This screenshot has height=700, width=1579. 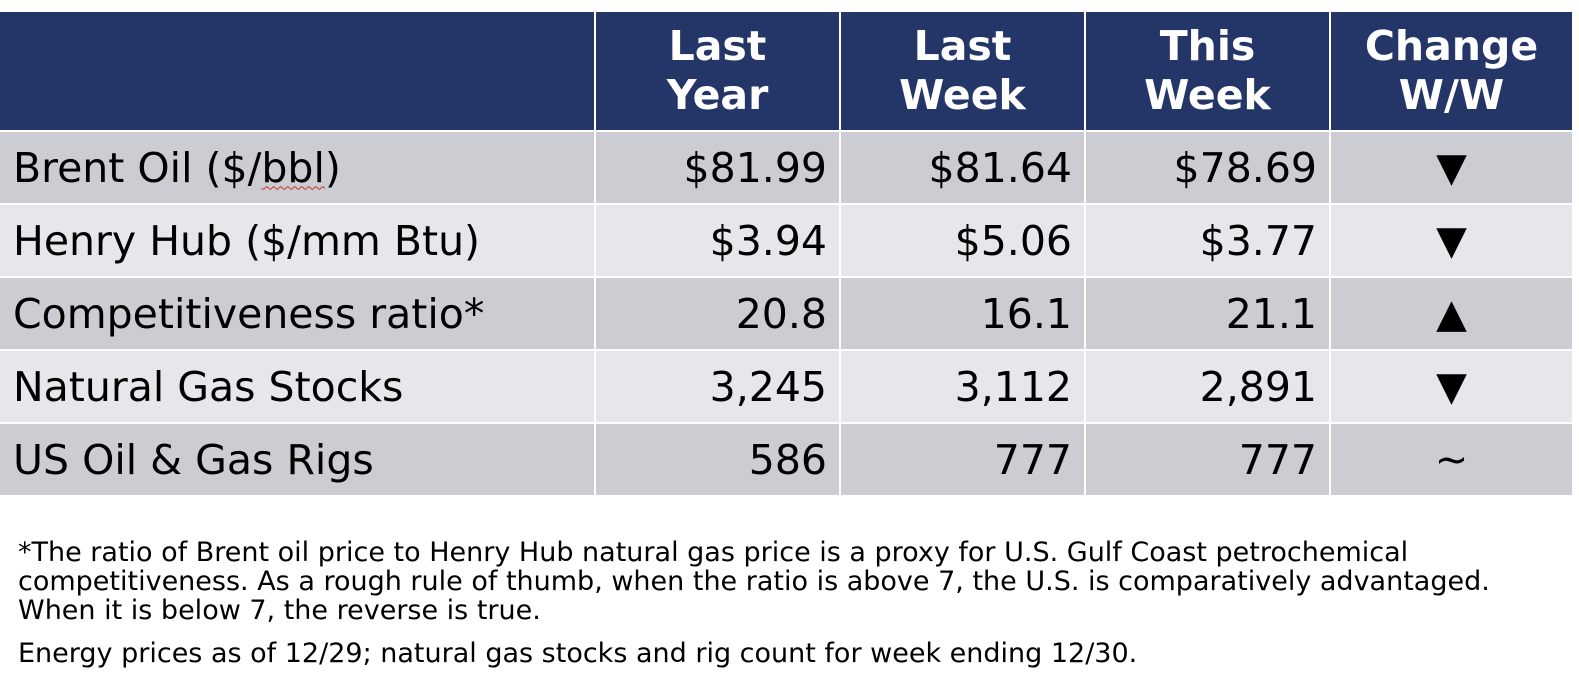 I want to click on unchanged-tilde-icon: ~, so click(x=1451, y=459).